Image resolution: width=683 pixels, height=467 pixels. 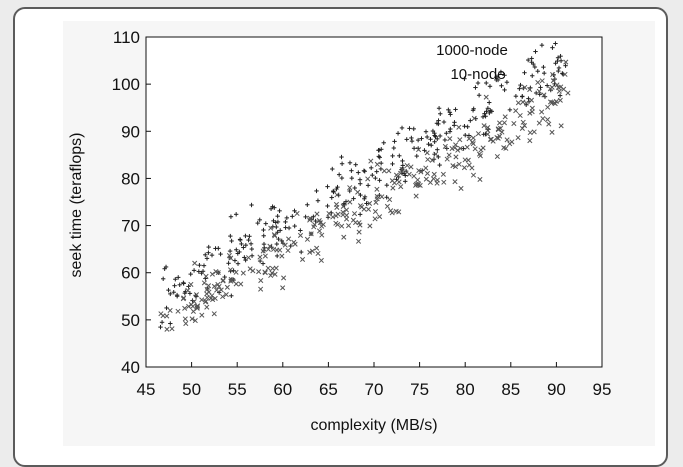 I want to click on x-tick-label: 70, so click(x=374, y=389).